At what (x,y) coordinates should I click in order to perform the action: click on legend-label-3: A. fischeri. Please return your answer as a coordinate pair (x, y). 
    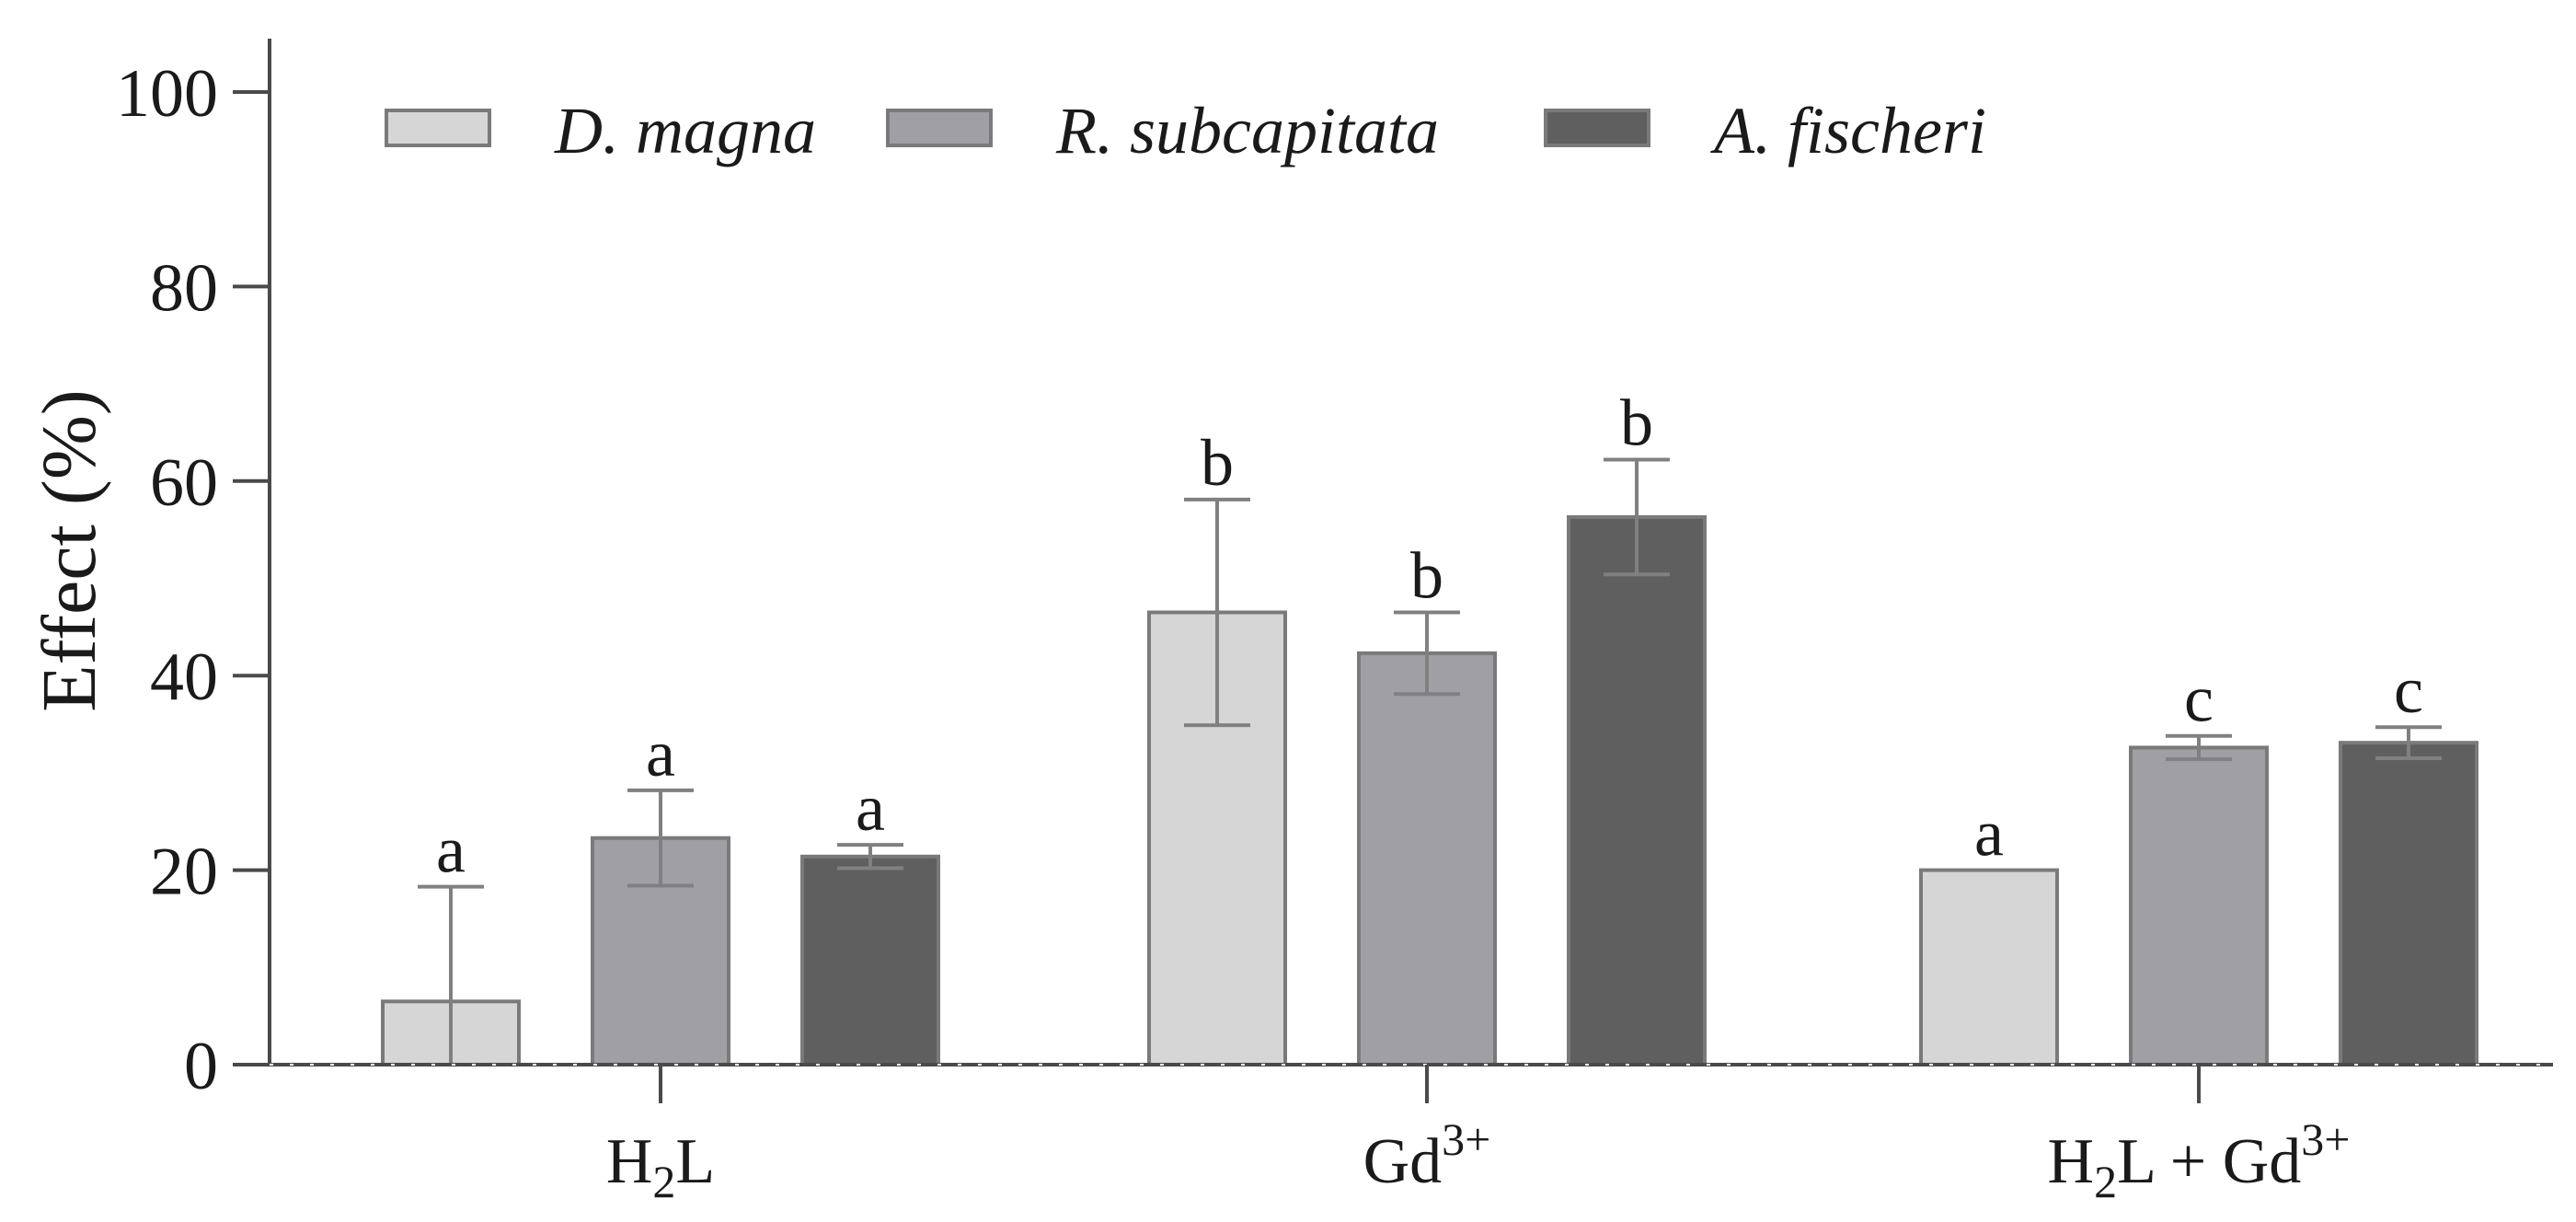
    Looking at the image, I should click on (1848, 130).